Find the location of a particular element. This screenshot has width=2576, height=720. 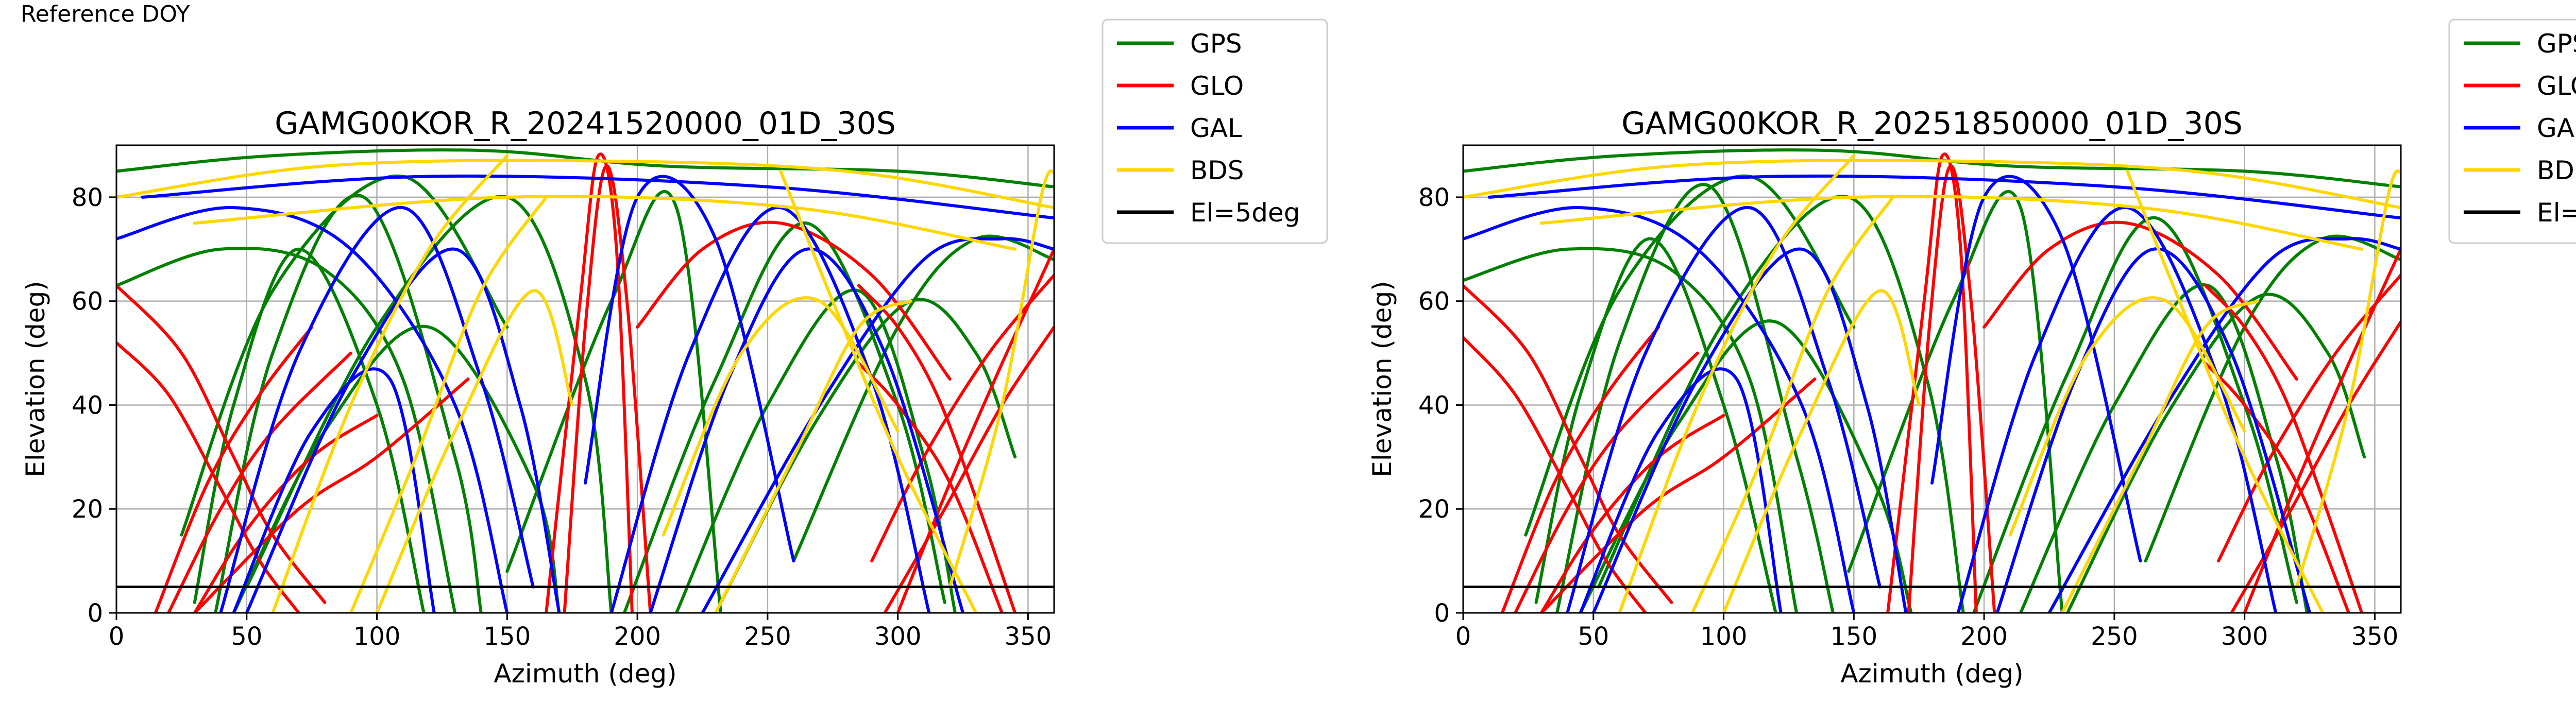

y-tick-label: 60 is located at coordinates (87, 301).